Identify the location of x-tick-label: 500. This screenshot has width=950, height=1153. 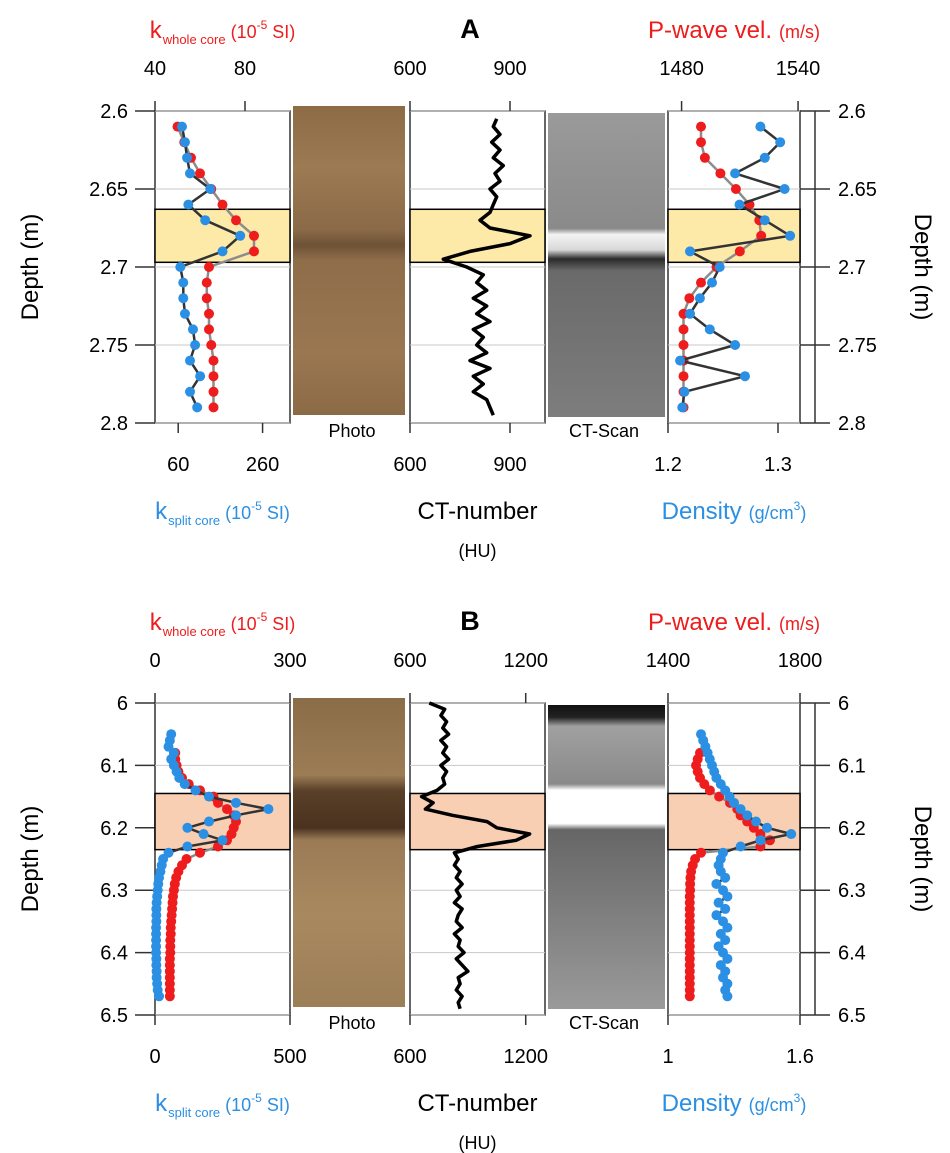
(289, 1057).